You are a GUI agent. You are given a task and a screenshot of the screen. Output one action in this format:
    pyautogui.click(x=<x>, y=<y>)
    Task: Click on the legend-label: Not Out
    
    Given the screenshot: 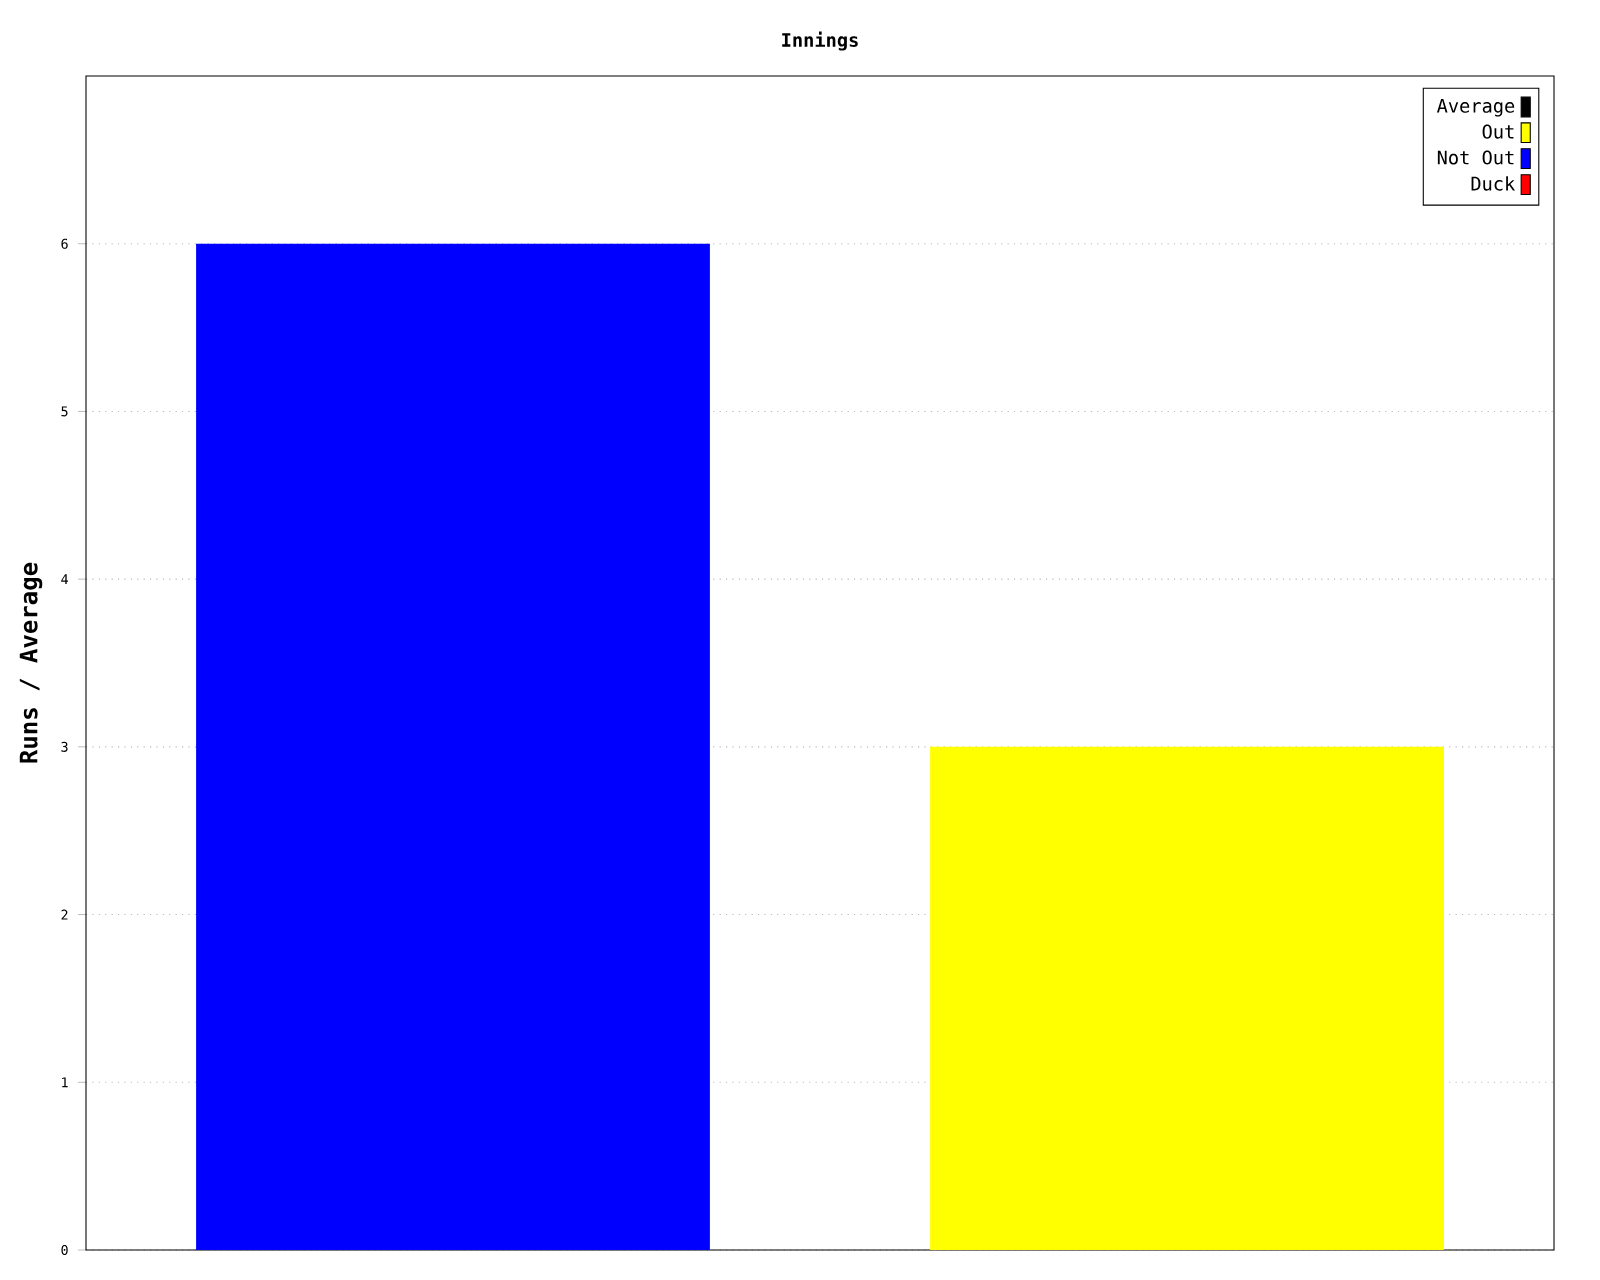 What is the action you would take?
    pyautogui.click(x=1475, y=157)
    